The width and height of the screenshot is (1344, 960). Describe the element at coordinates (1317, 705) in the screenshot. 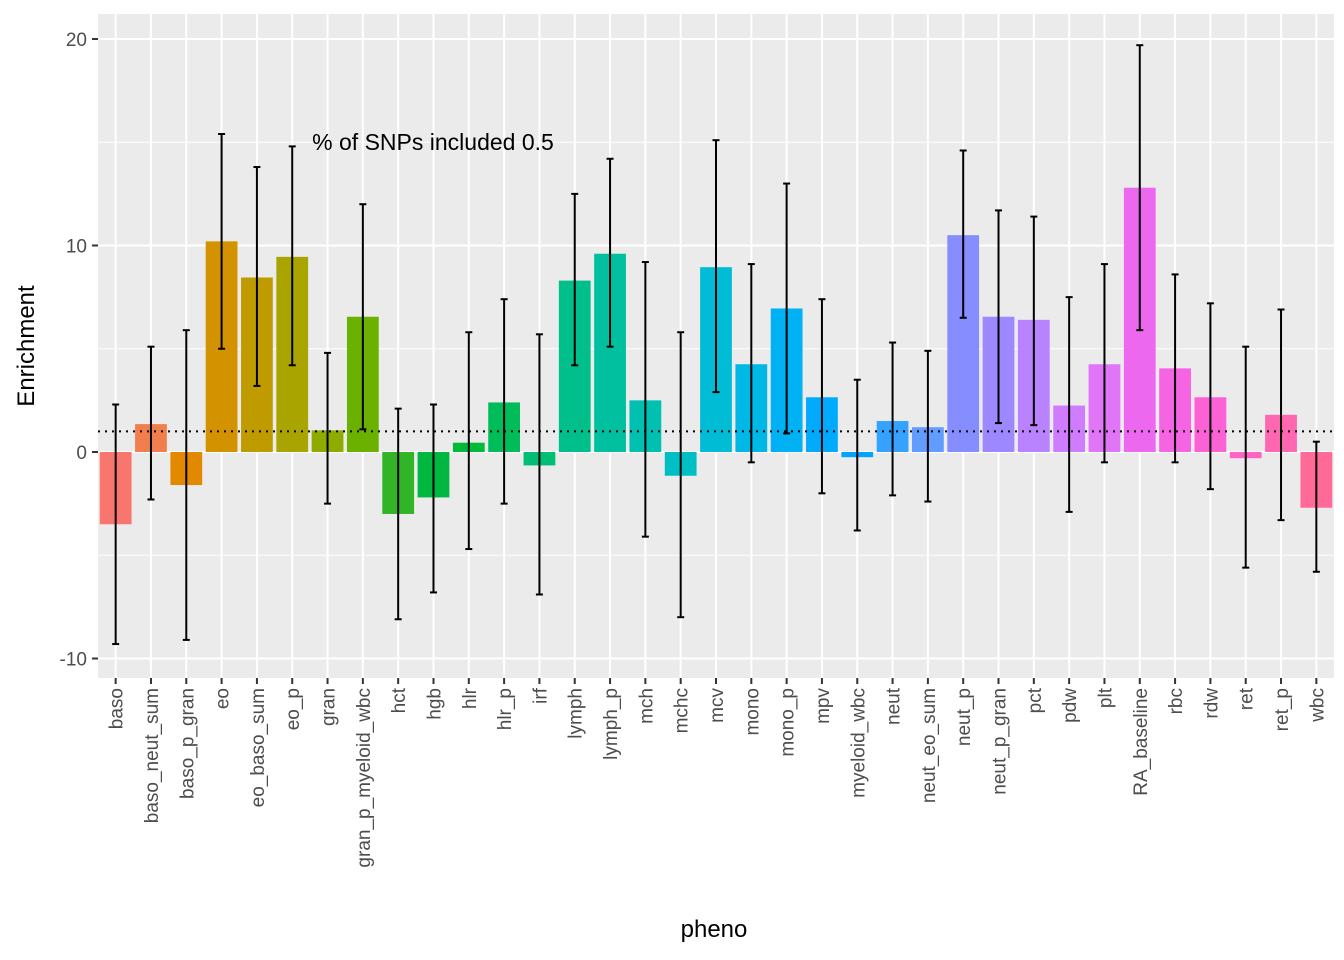

I see `x-tick-label: wbc` at that location.